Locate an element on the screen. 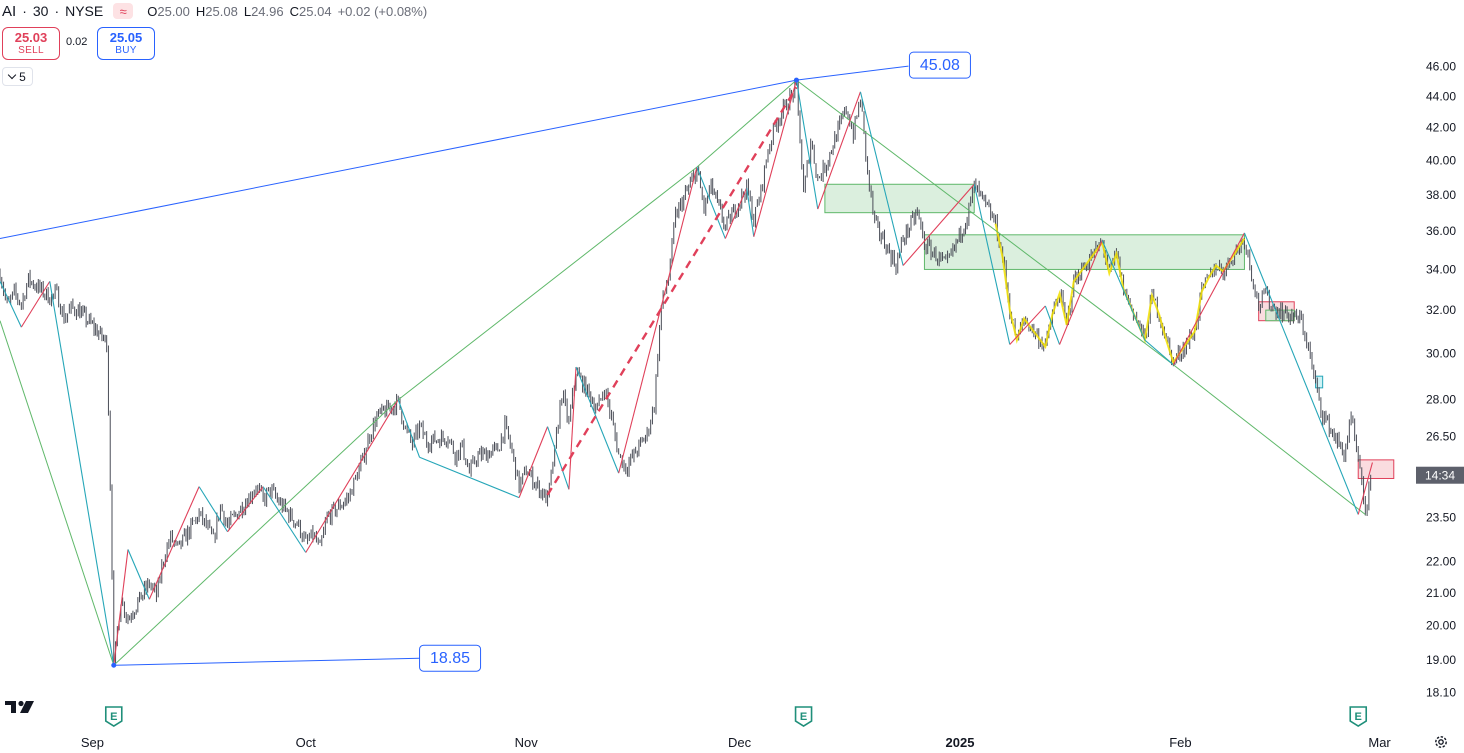 Image resolution: width=1464 pixels, height=753 pixels. top-pivot-label: 45.08 is located at coordinates (940, 65).